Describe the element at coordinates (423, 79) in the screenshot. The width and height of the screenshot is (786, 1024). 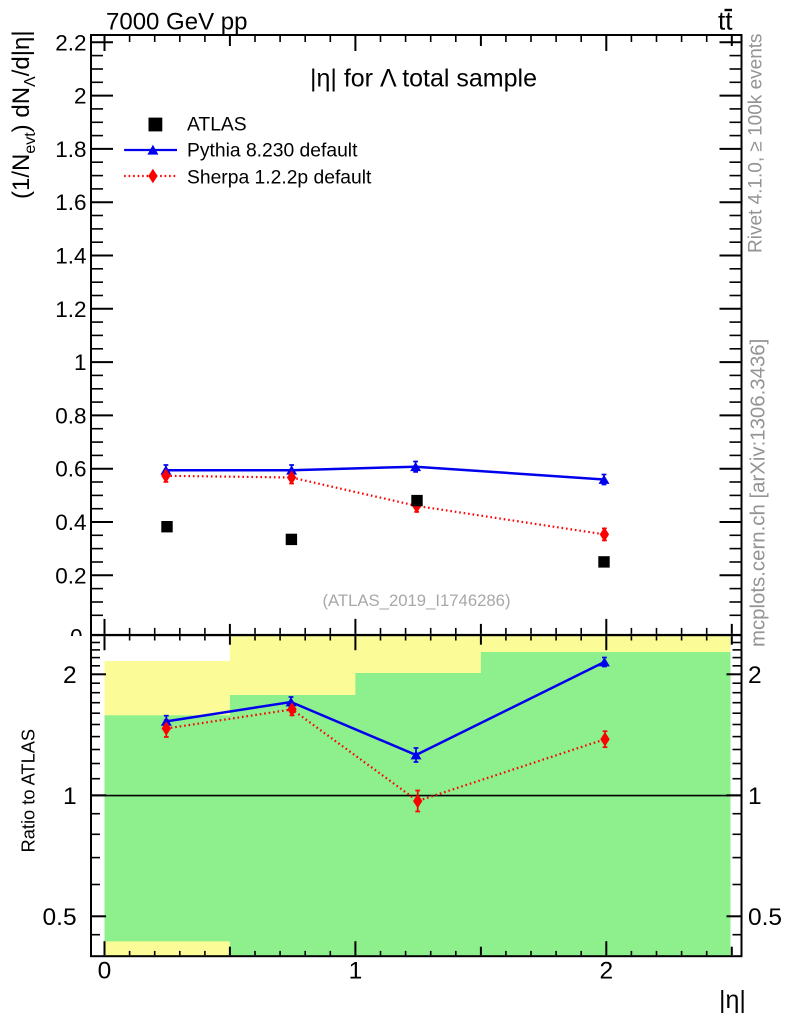
I see `svg-text: |η| for Λ total sample` at that location.